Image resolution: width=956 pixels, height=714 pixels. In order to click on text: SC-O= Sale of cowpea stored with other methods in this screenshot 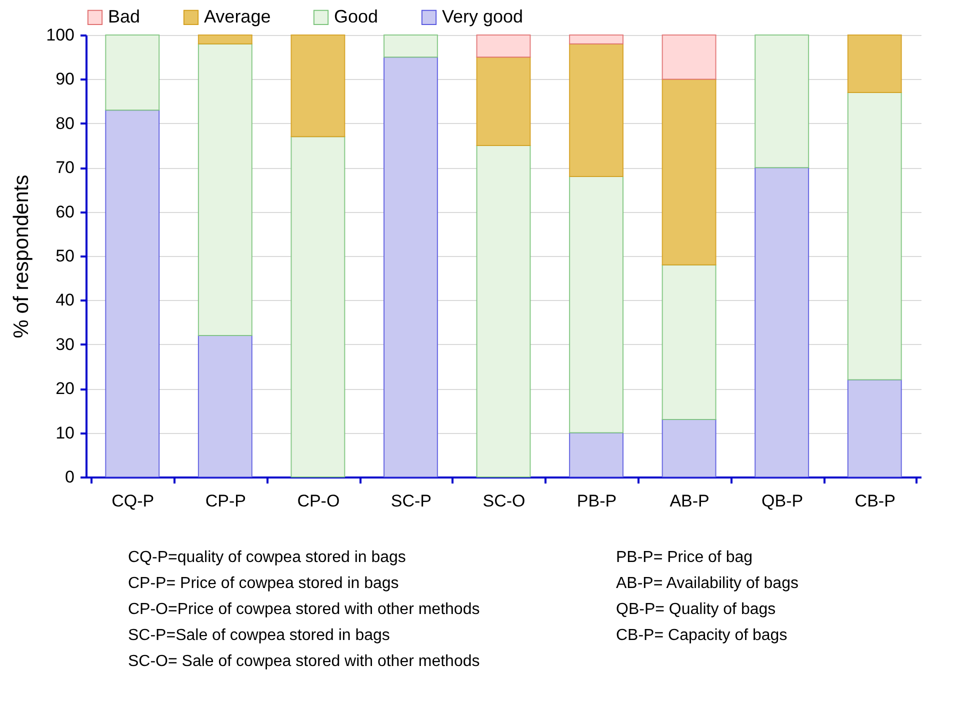, I will do `click(304, 662)`.